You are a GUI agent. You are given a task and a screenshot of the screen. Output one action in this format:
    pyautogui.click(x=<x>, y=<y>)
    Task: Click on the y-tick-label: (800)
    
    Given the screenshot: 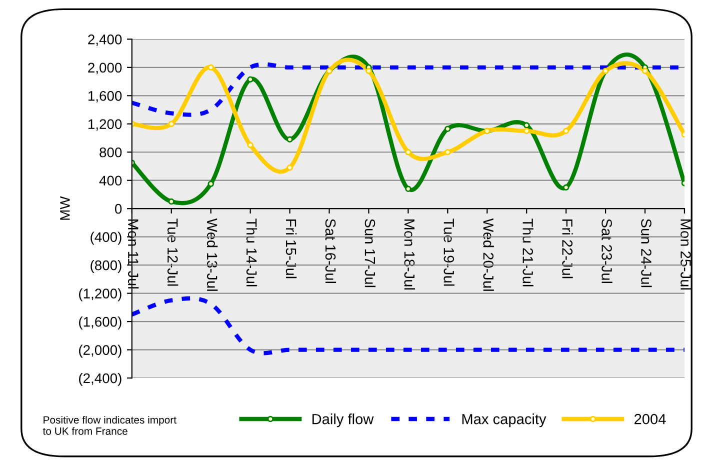 What is the action you would take?
    pyautogui.click(x=106, y=266)
    